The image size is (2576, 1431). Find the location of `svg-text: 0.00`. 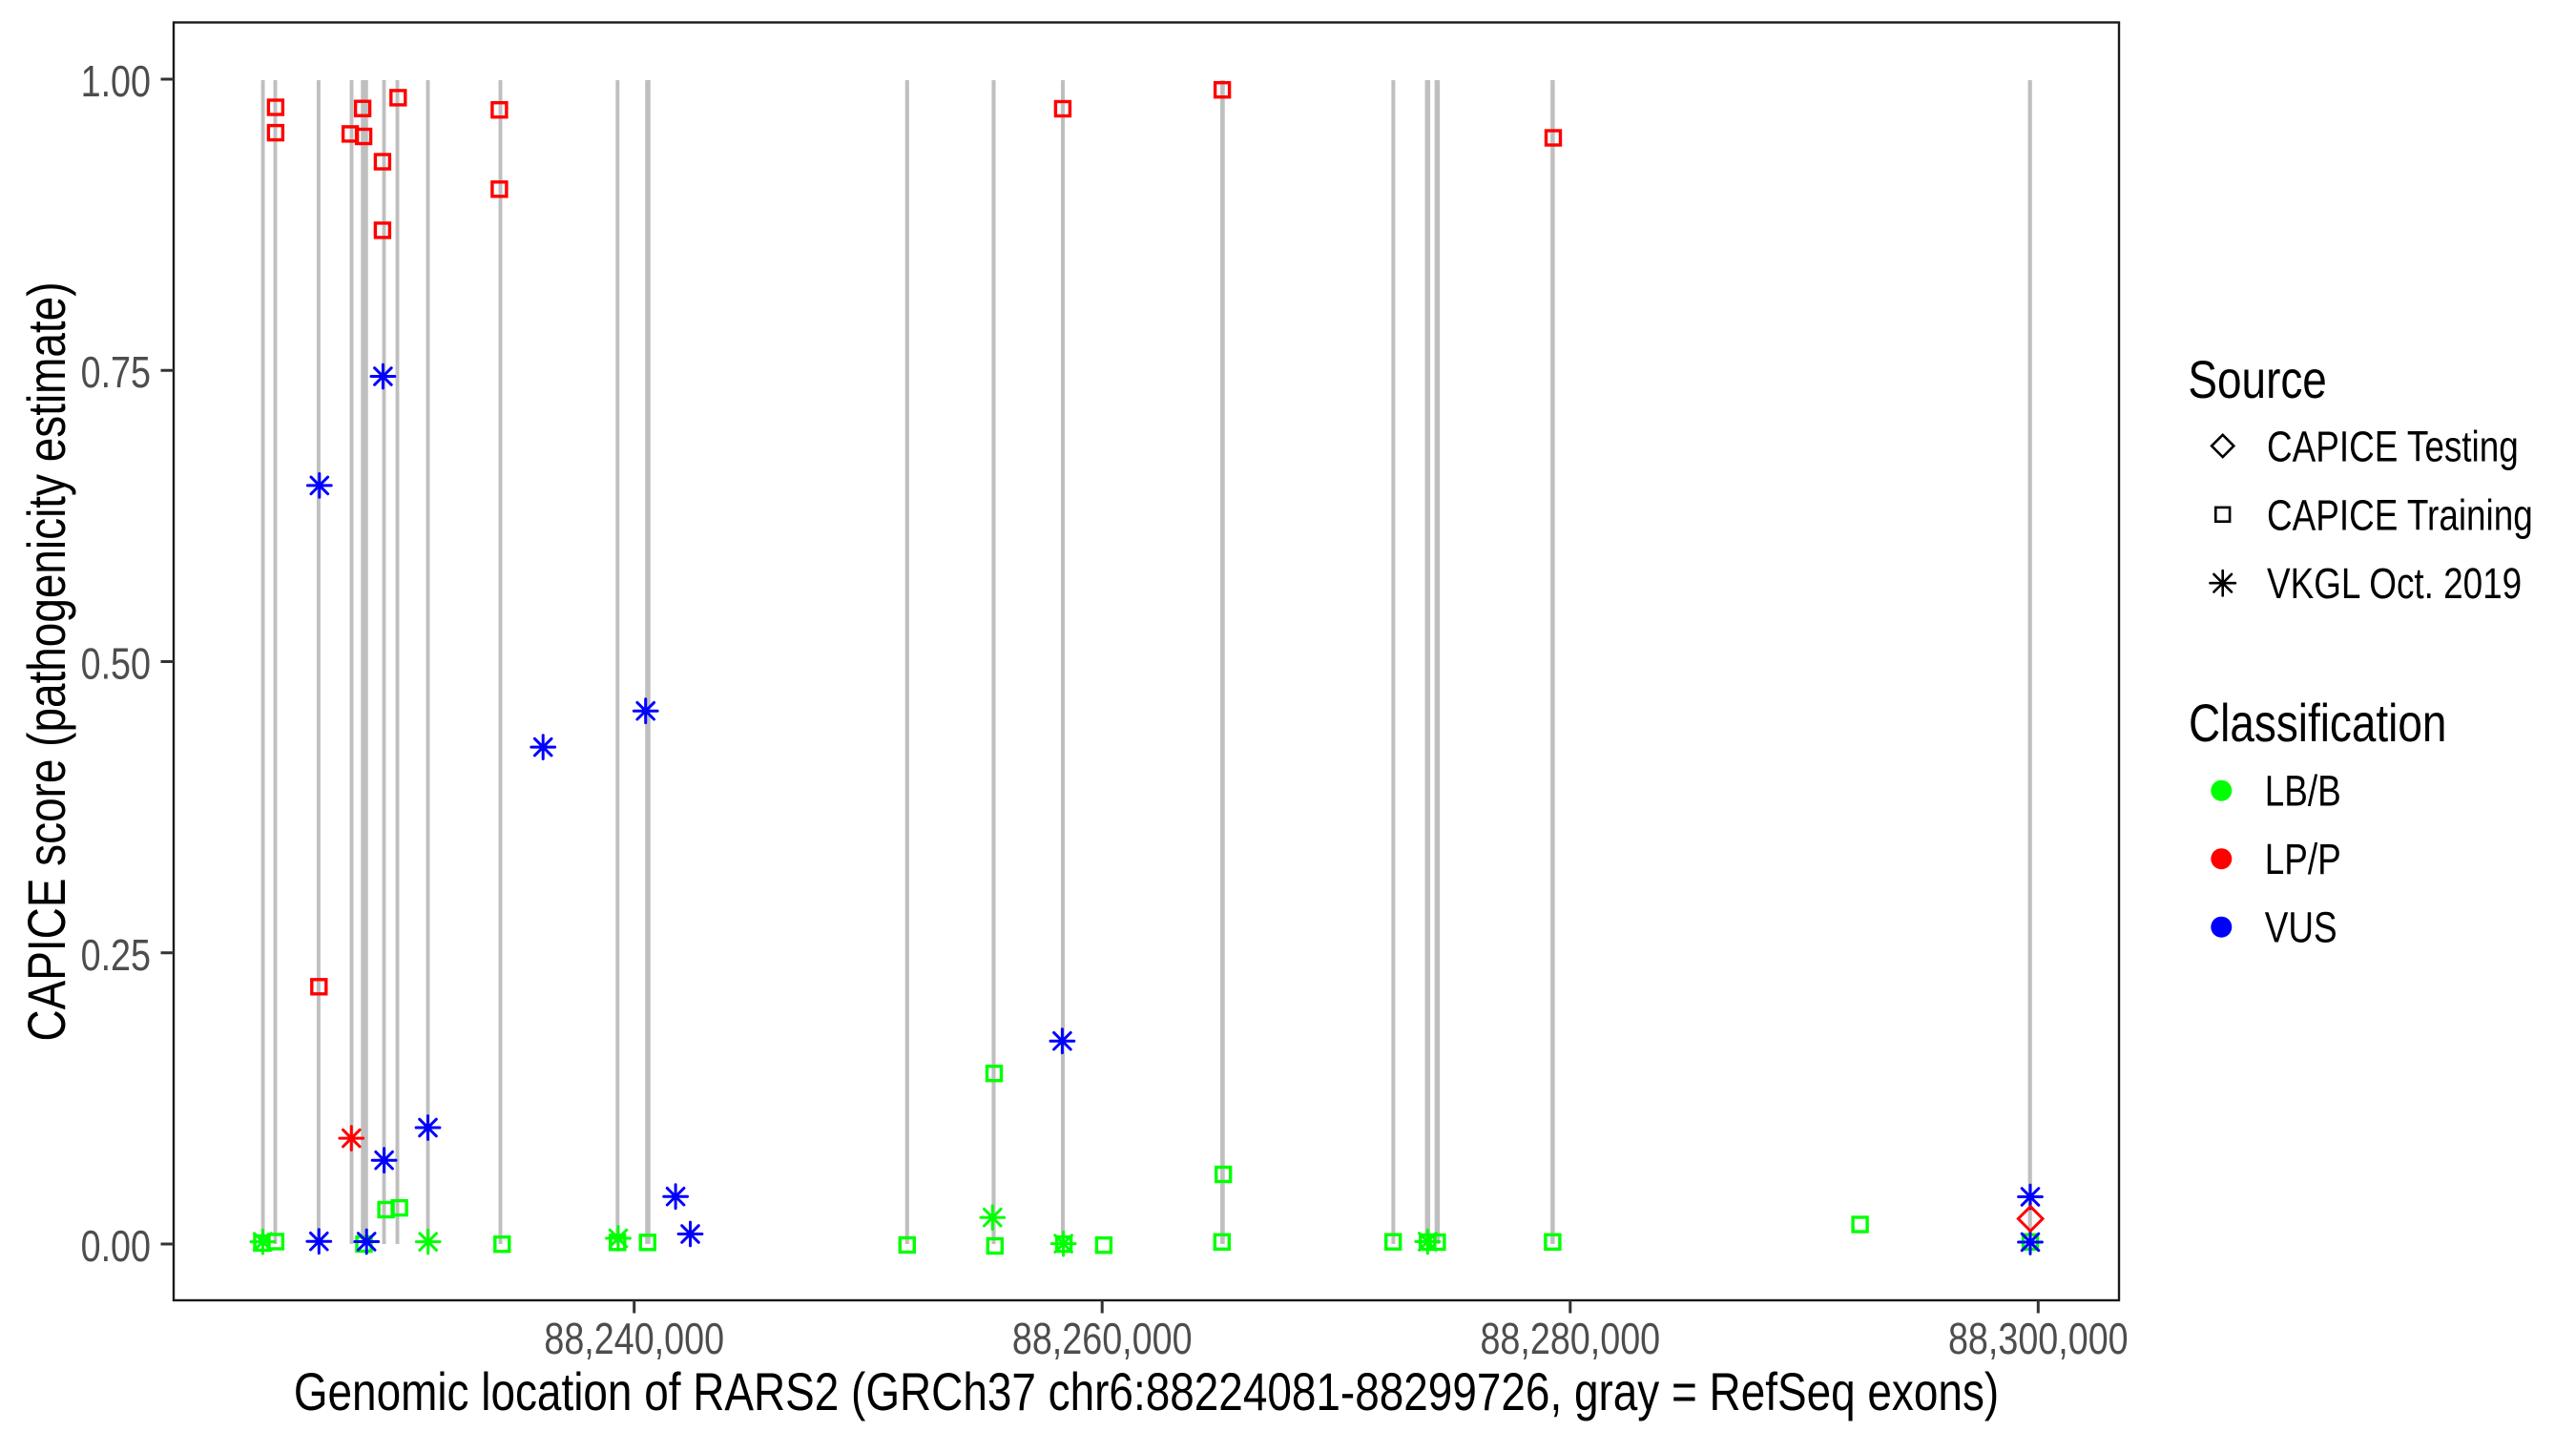

svg-text: 0.00 is located at coordinates (116, 1245).